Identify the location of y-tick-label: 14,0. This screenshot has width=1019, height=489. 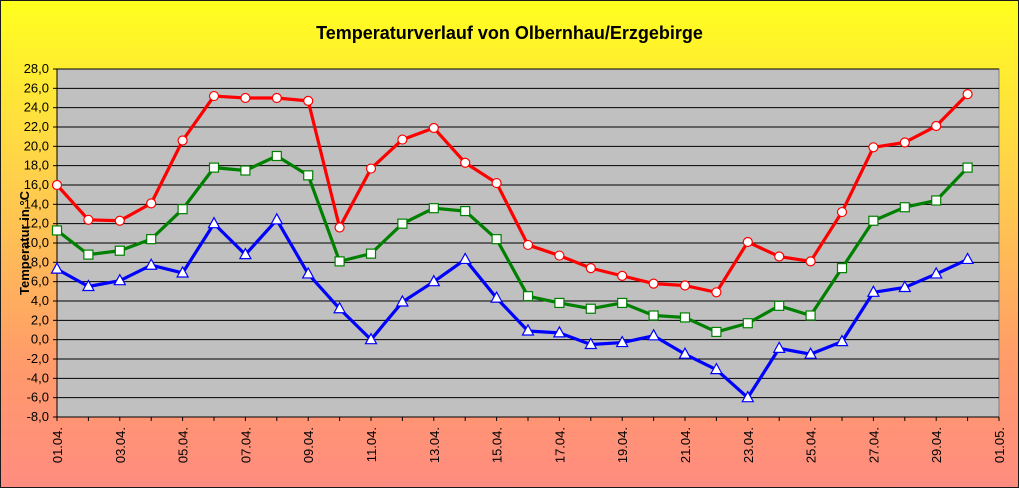
(36, 203).